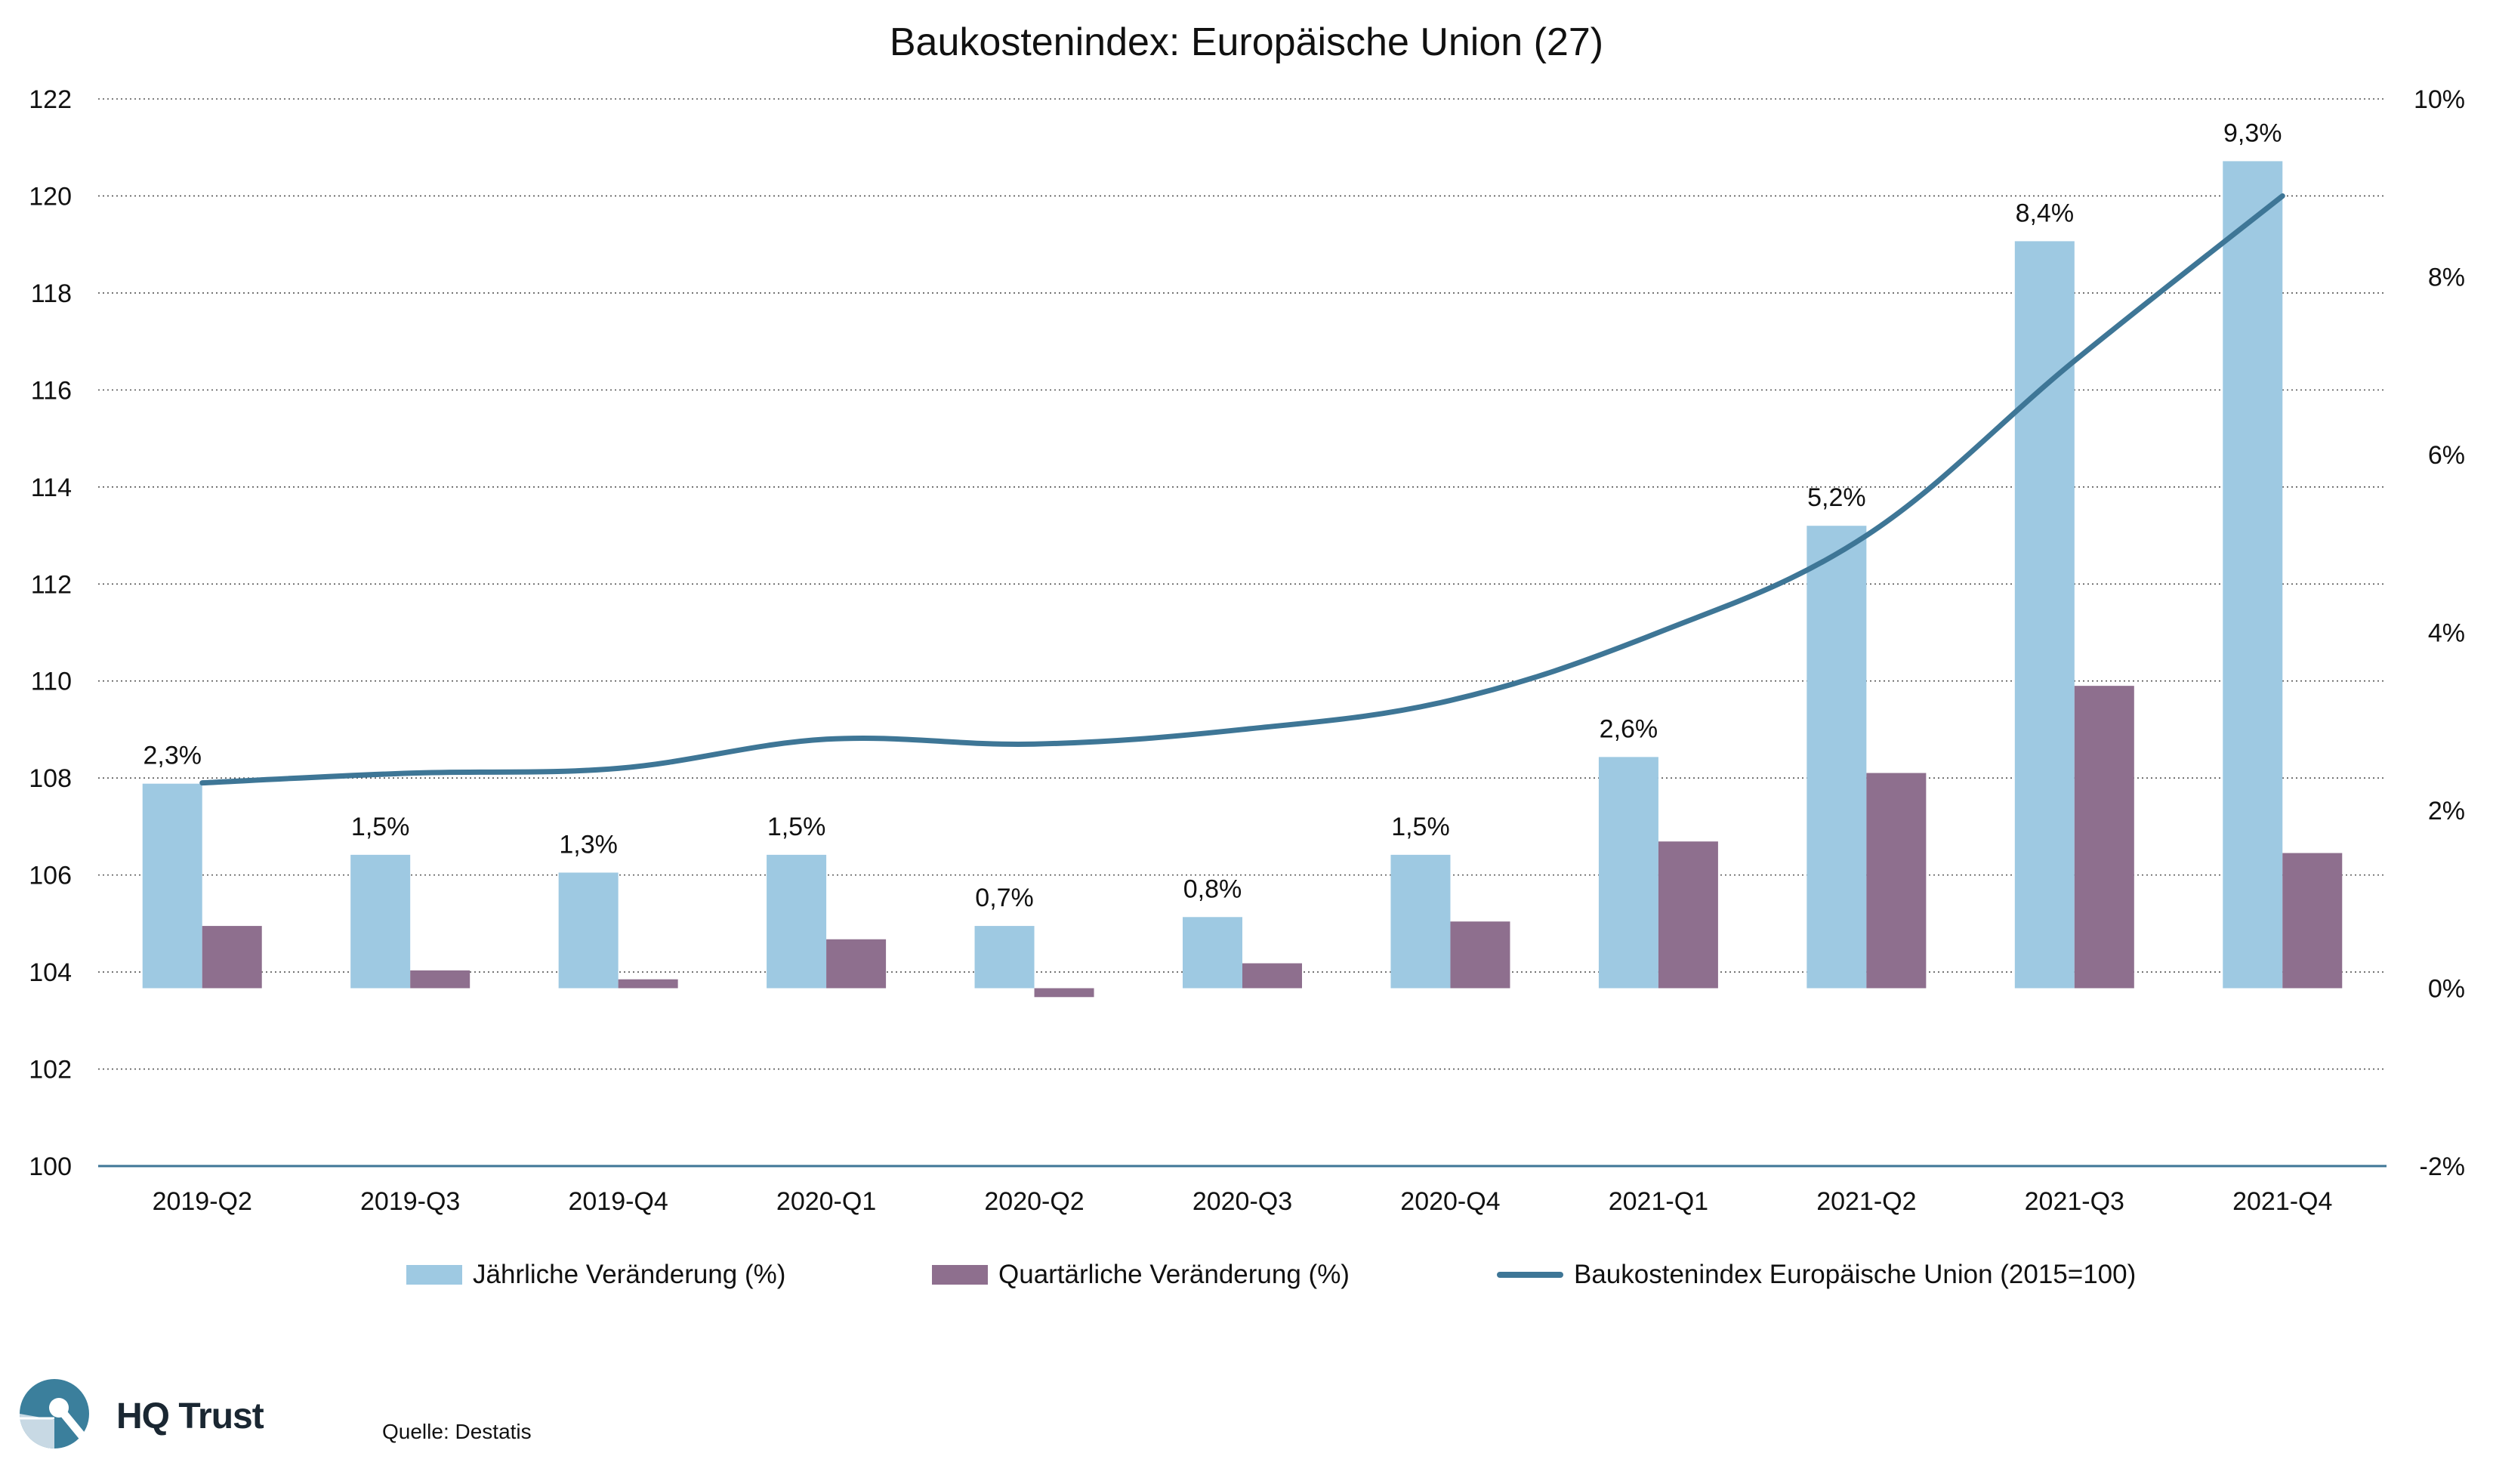 This screenshot has width=2493, height=1484. Describe the element at coordinates (629, 1274) in the screenshot. I see `legend-label-annual: Jährliche Veränderung (%)` at that location.